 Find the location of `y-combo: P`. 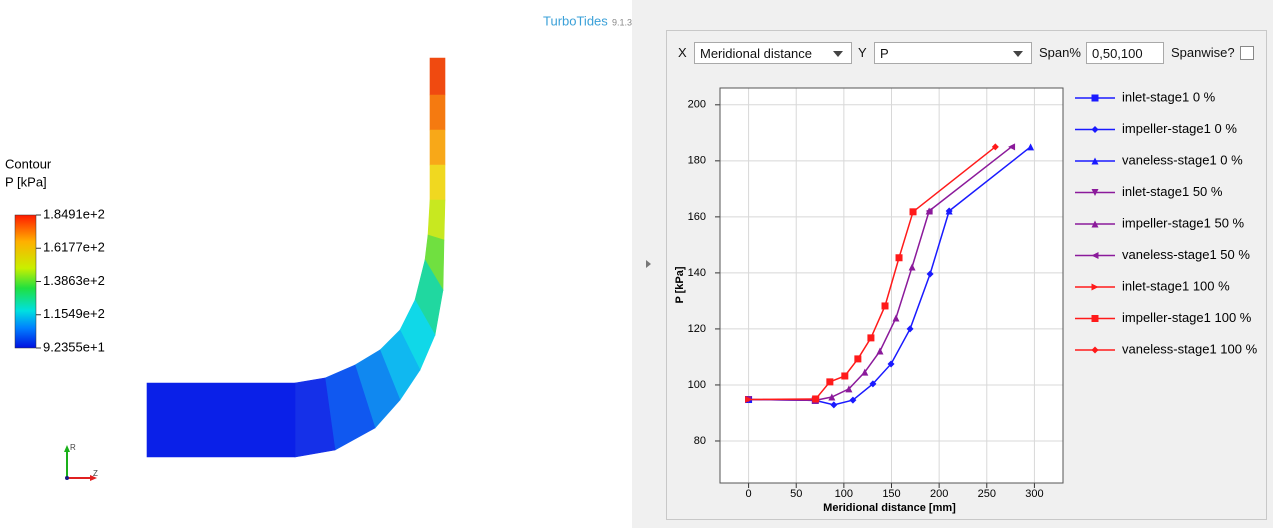

y-combo: P is located at coordinates (953, 53).